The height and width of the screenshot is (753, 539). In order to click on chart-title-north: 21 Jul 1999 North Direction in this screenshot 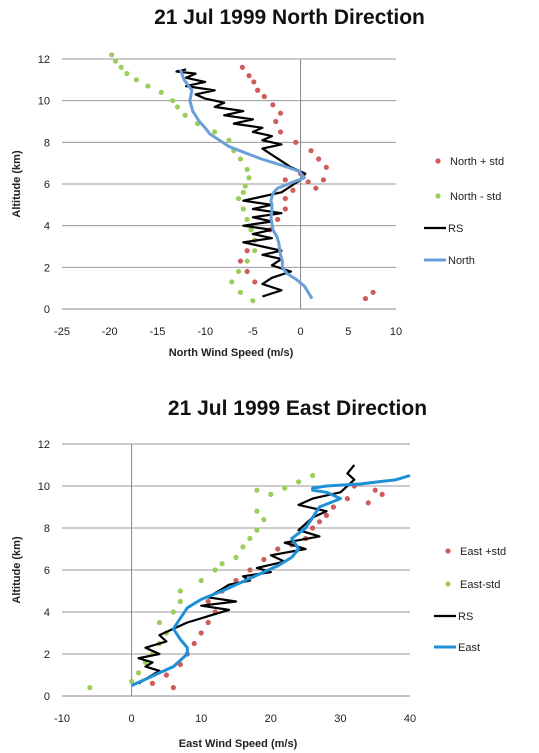, I will do `click(289, 17)`.